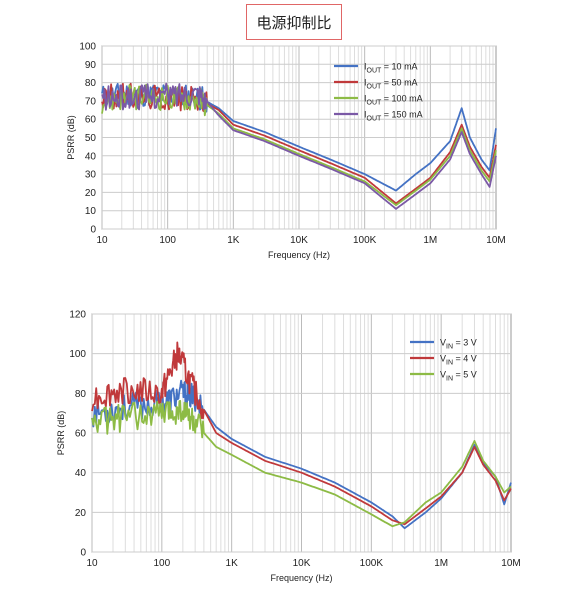  What do you see at coordinates (91, 175) in the screenshot?
I see `y-tick-label: 30` at bounding box center [91, 175].